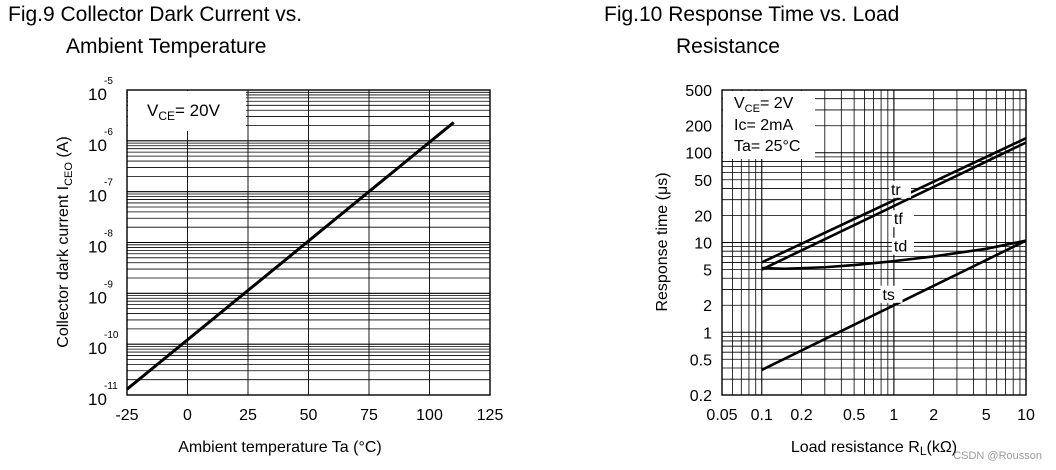 This screenshot has width=1056, height=470. I want to click on fig9-x-tick-label: 0, so click(187, 415).